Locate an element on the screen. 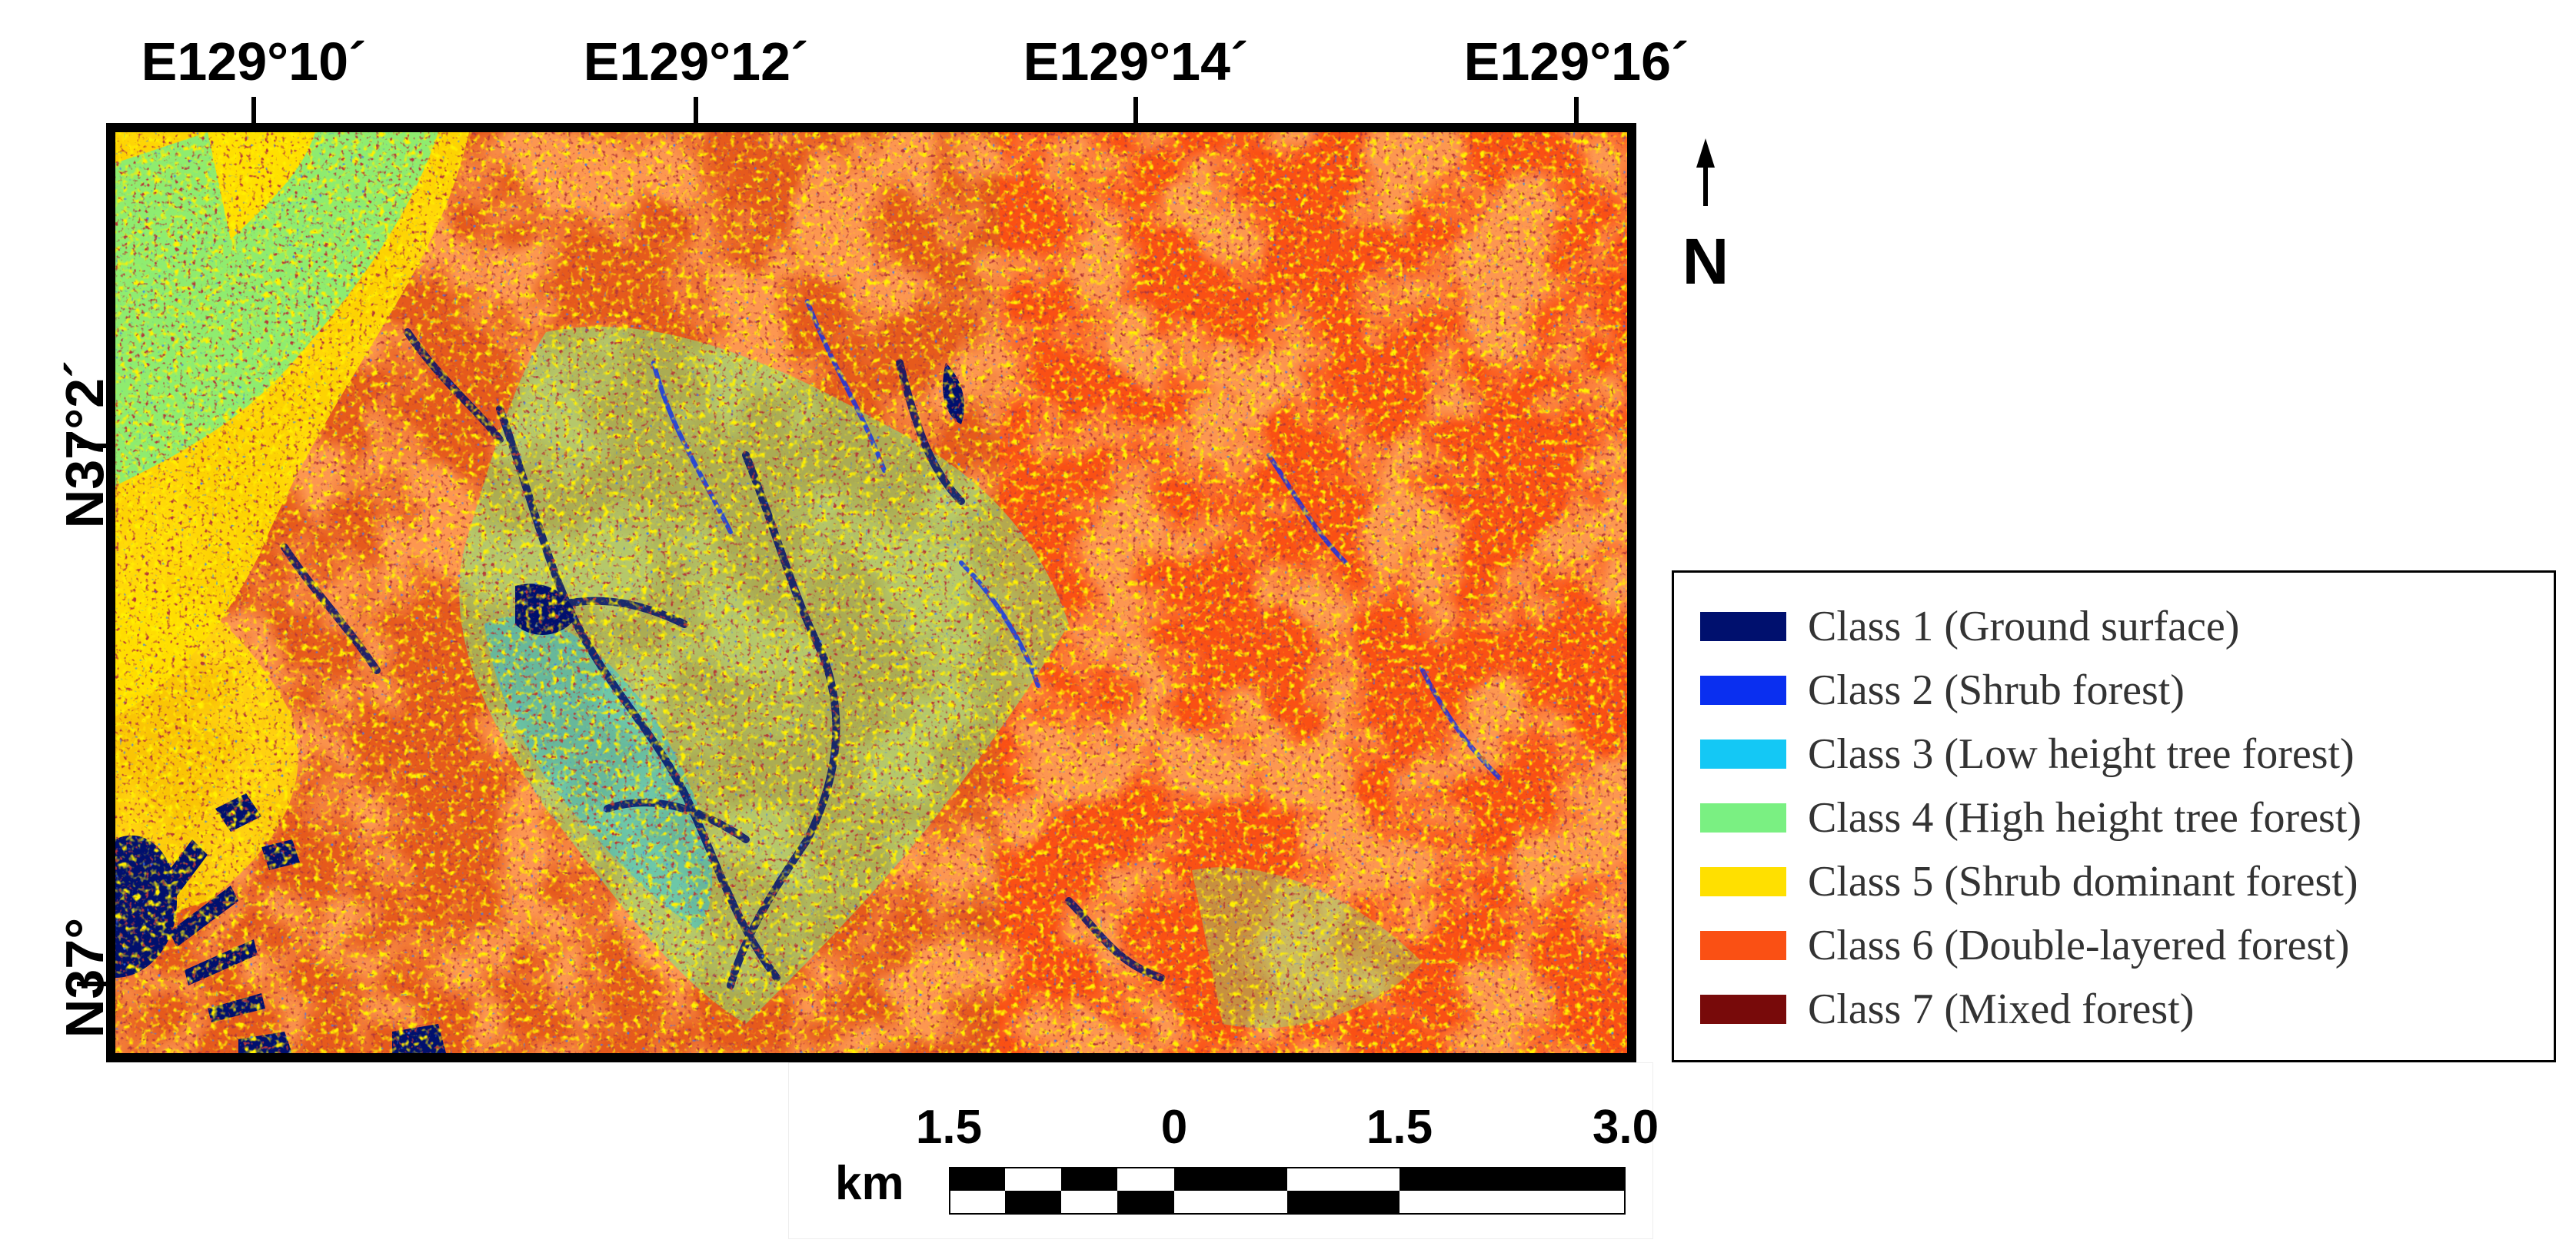  scale-unit: km is located at coordinates (870, 1183).